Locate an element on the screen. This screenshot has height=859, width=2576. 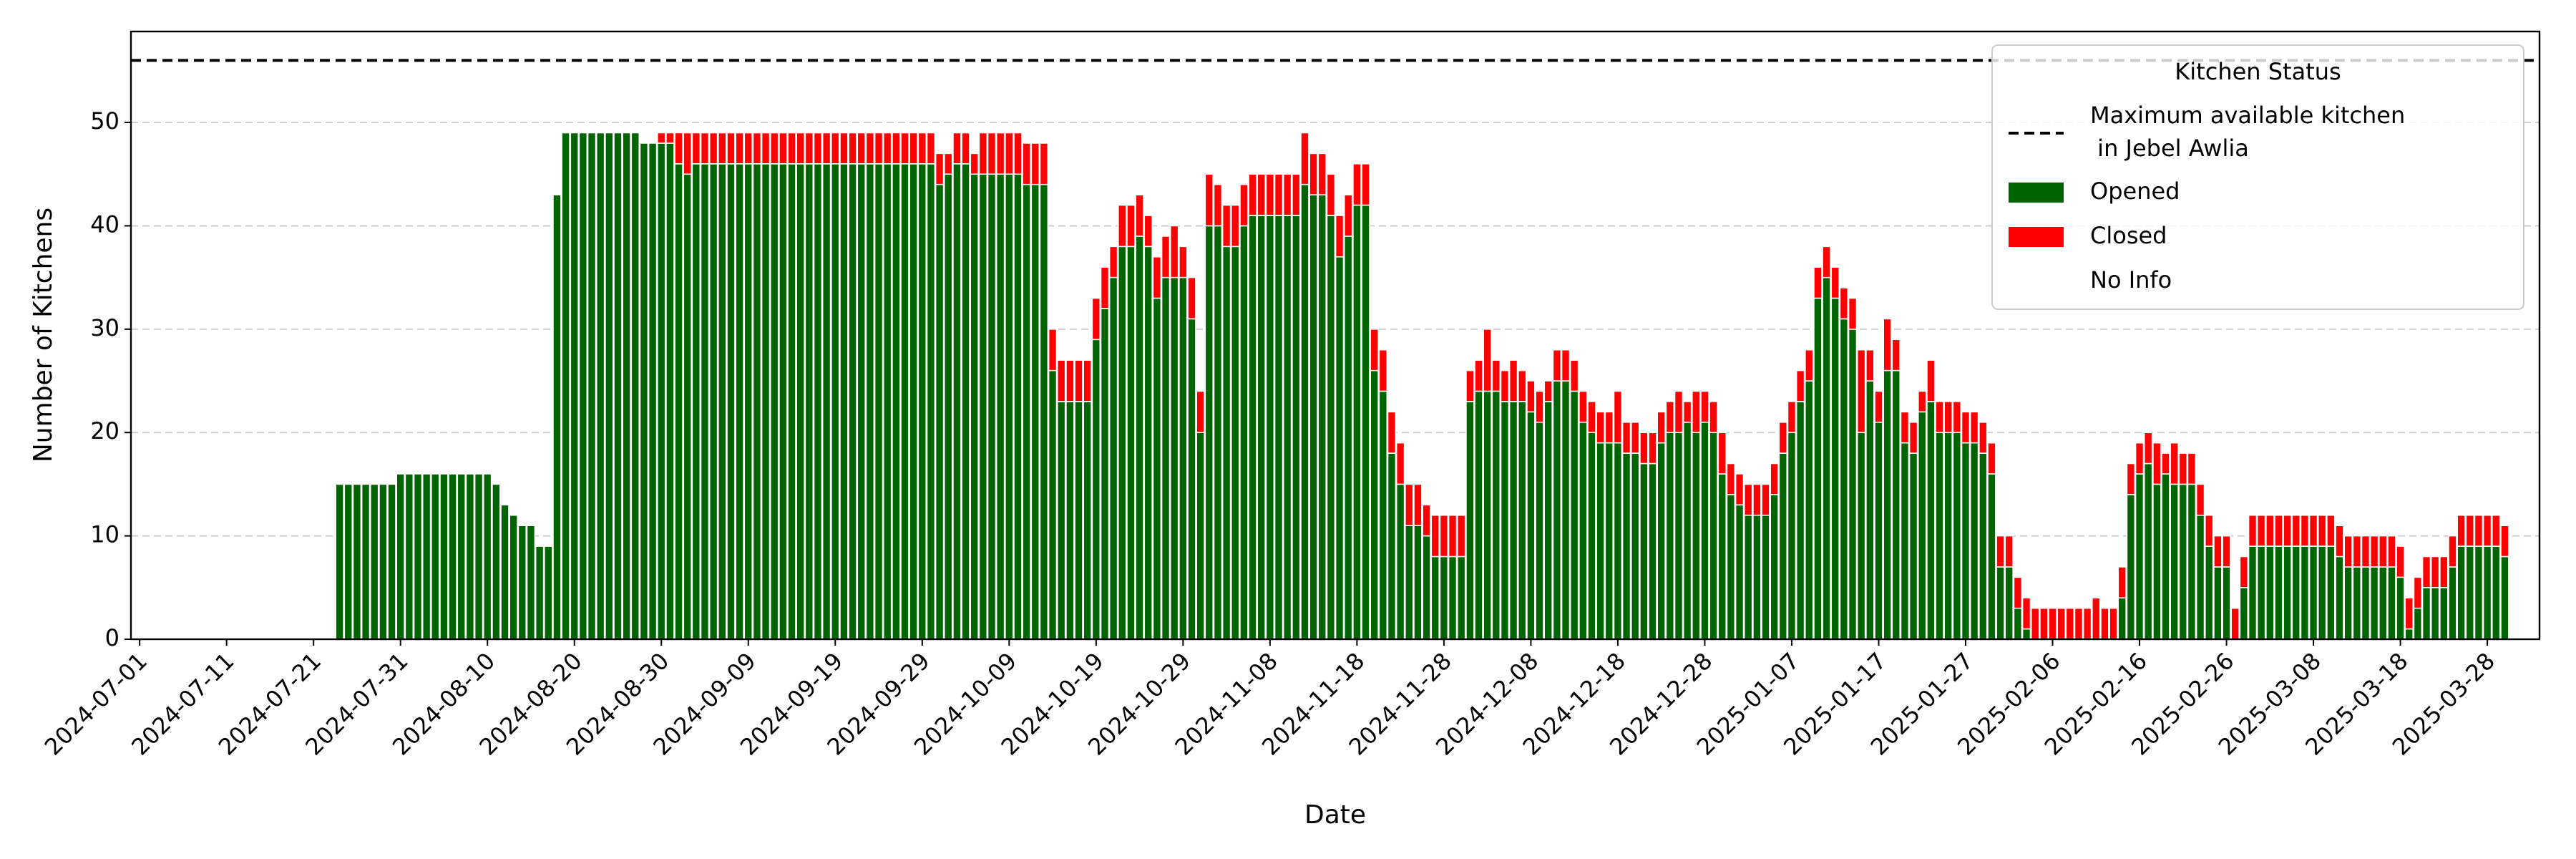
y-tick-label: 10 is located at coordinates (104, 534).